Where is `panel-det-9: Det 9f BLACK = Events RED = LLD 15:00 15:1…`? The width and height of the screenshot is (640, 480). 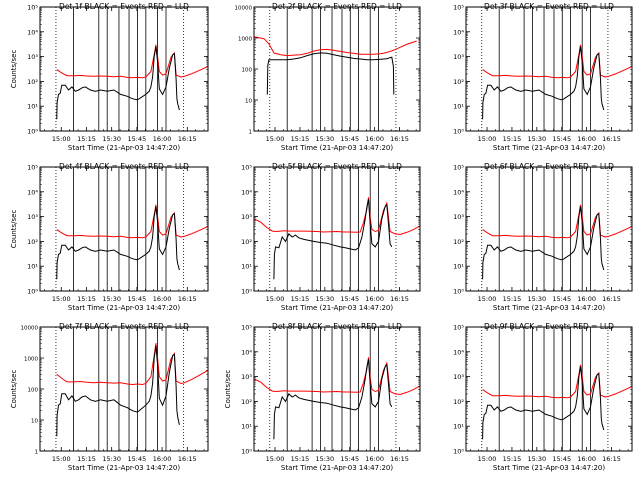
panel-det-9: Det 9f BLACK = Events RED = LLD 15:00 15:1… is located at coordinates (543, 397).